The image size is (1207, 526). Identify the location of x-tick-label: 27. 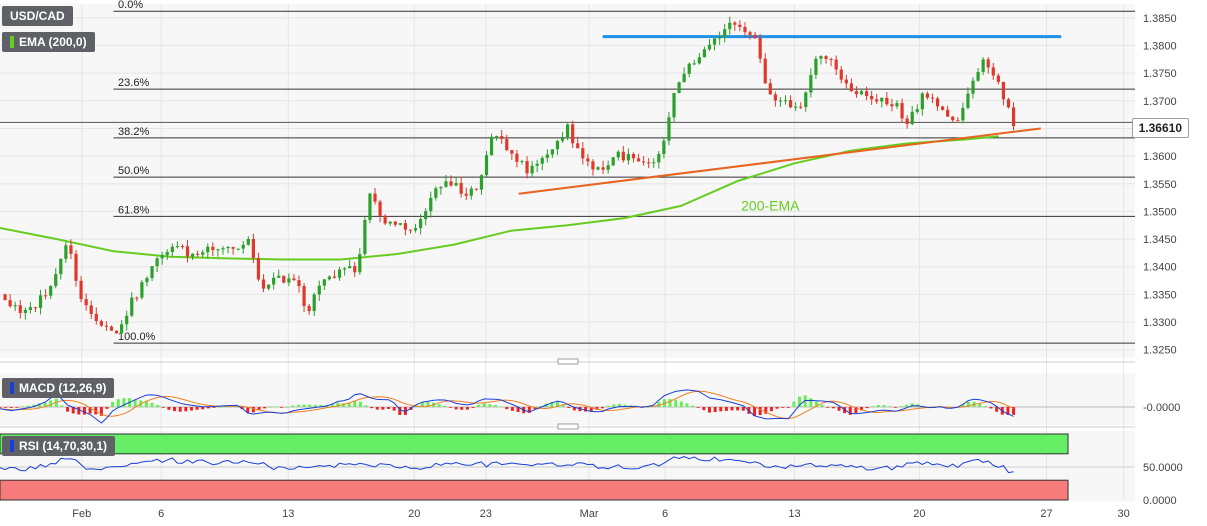
(1046, 514).